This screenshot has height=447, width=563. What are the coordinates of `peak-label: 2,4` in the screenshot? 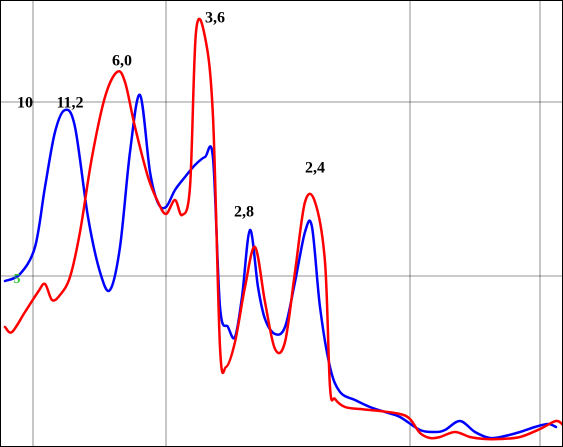 It's located at (315, 168).